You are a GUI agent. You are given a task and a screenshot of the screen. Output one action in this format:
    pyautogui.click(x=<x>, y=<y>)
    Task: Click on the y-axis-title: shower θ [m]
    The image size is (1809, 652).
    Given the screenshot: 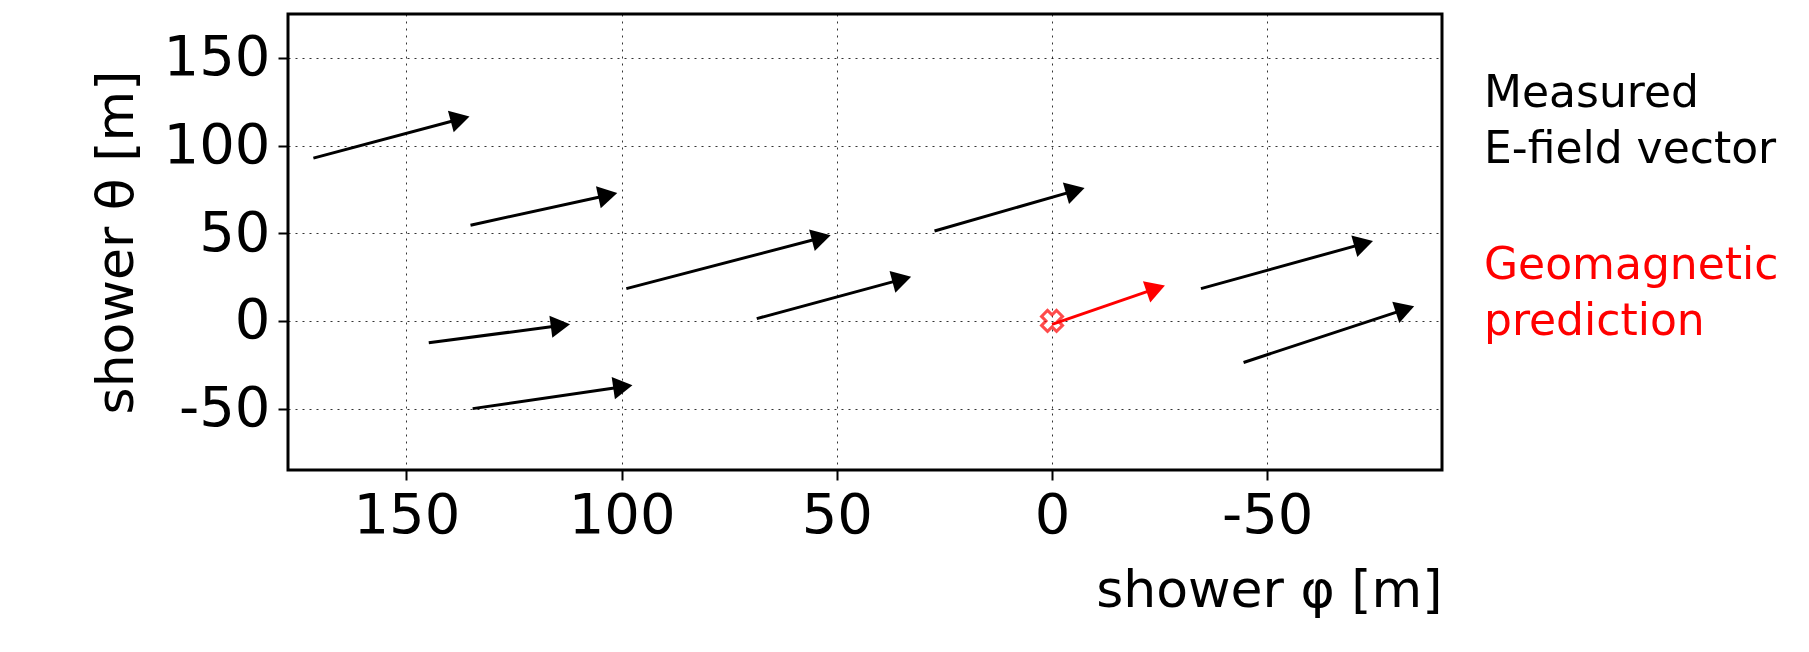 What is the action you would take?
    pyautogui.click(x=114, y=242)
    